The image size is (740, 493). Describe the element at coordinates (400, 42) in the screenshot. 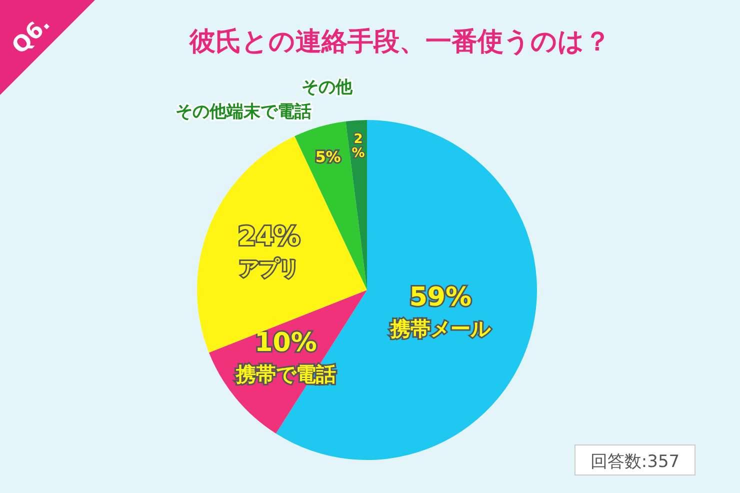

I see `title: 彼氏との連絡手段、一番使うのは？` at that location.